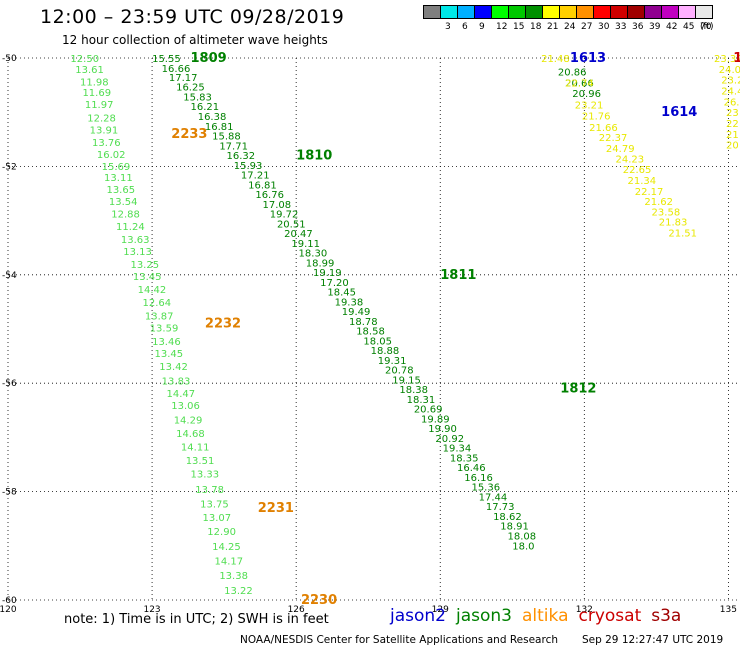 Image resolution: width=740 pixels, height=650 pixels. I want to click on legend-value: 36, so click(638, 27).